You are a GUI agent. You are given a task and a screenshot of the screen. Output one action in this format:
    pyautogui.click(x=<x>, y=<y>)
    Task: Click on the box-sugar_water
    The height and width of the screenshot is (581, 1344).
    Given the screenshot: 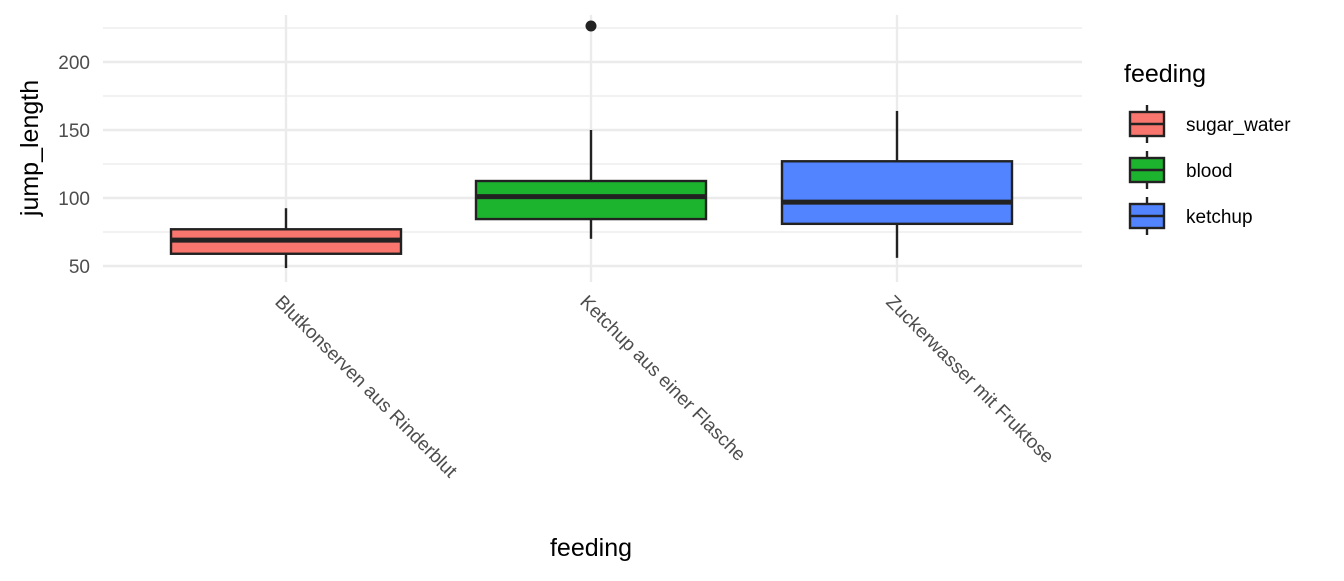 What is the action you would take?
    pyautogui.click(x=286, y=238)
    